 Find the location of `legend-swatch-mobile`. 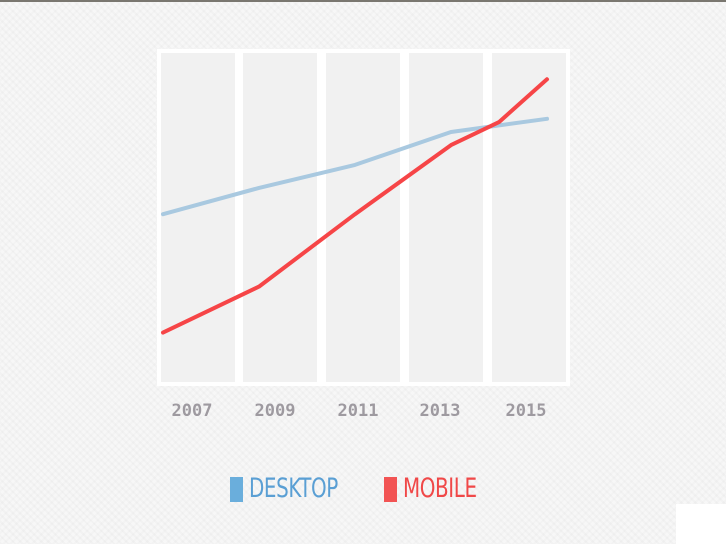

legend-swatch-mobile is located at coordinates (390, 489).